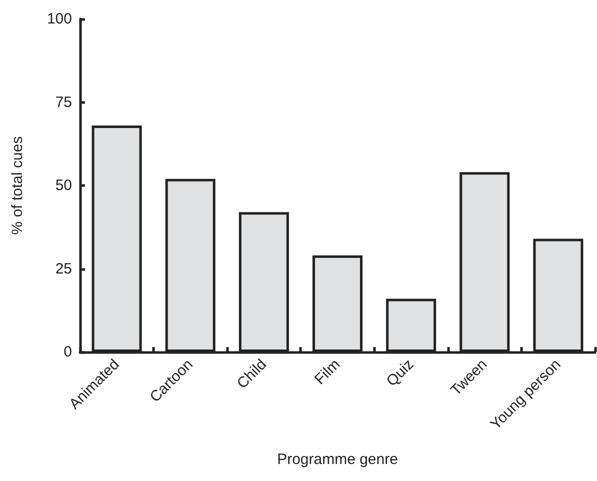  I want to click on y-axis-title: % of total cues, so click(17, 185).